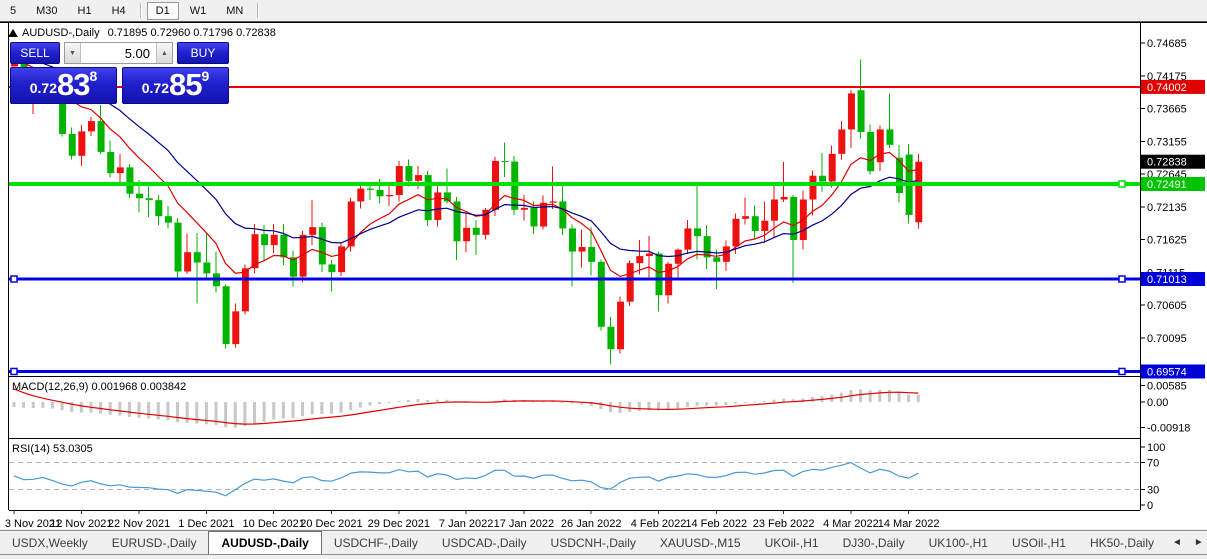 This screenshot has height=559, width=1207. What do you see at coordinates (593, 542) in the screenshot?
I see `chart-tab-usdcnh-daily: USDCNH-,Daily` at bounding box center [593, 542].